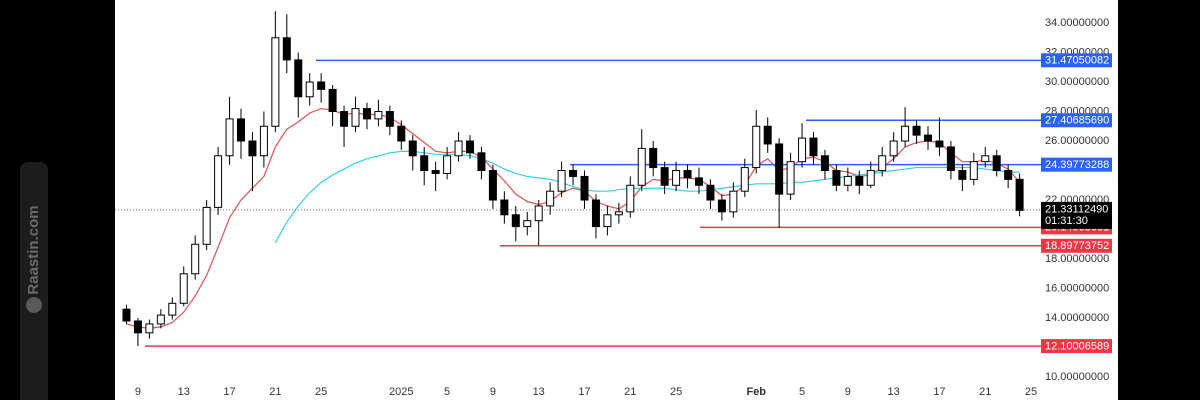  What do you see at coordinates (584, 392) in the screenshot?
I see `x-tick-label: 17` at bounding box center [584, 392].